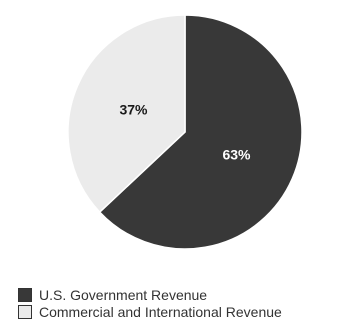 This screenshot has width=364, height=324. I want to click on legend-item-commercial-international: Commercial and International Revenue, so click(190, 312).